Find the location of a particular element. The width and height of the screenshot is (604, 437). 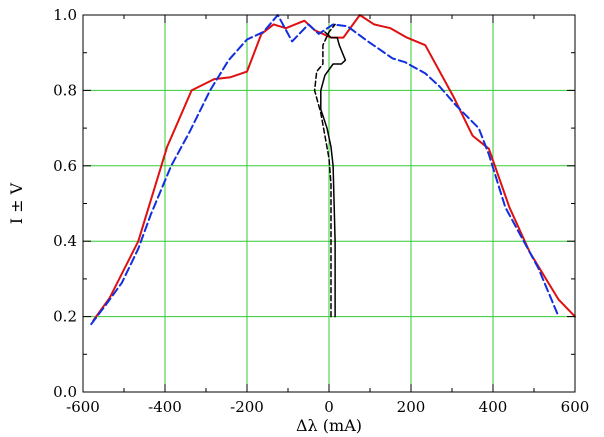

y-axis-label: I ± V is located at coordinates (16, 203).